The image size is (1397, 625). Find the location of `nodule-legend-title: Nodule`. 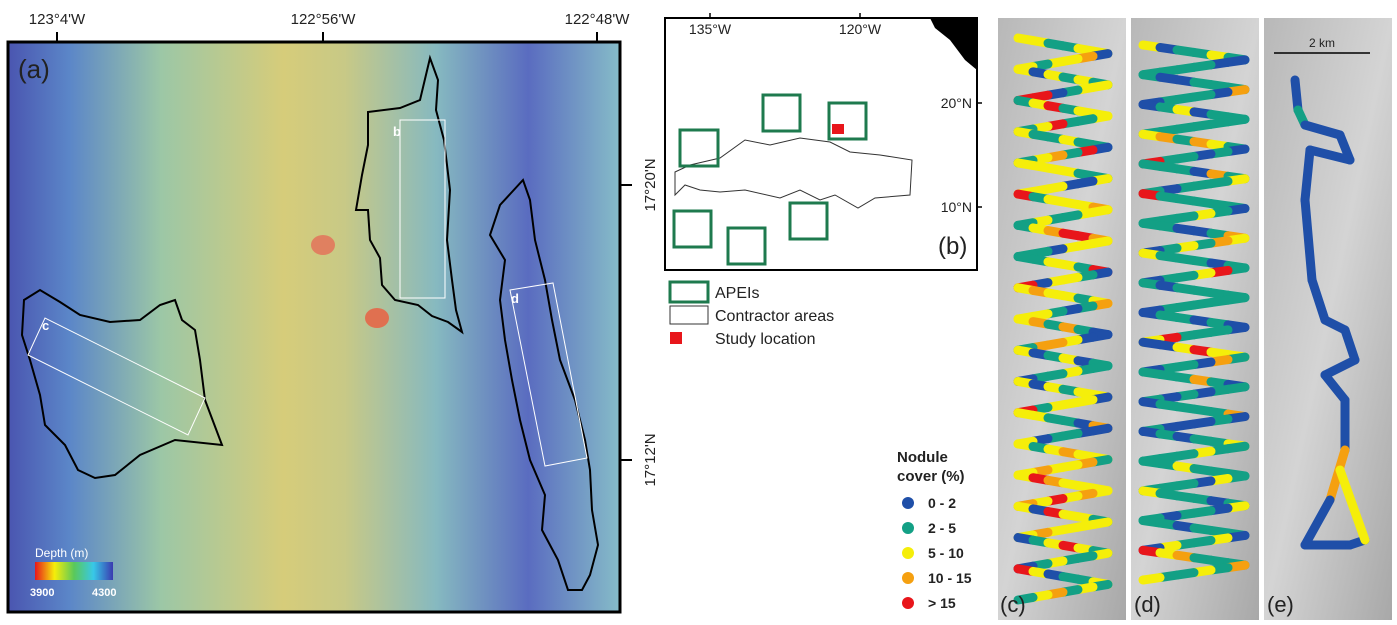

nodule-legend-title: Nodule is located at coordinates (922, 457).